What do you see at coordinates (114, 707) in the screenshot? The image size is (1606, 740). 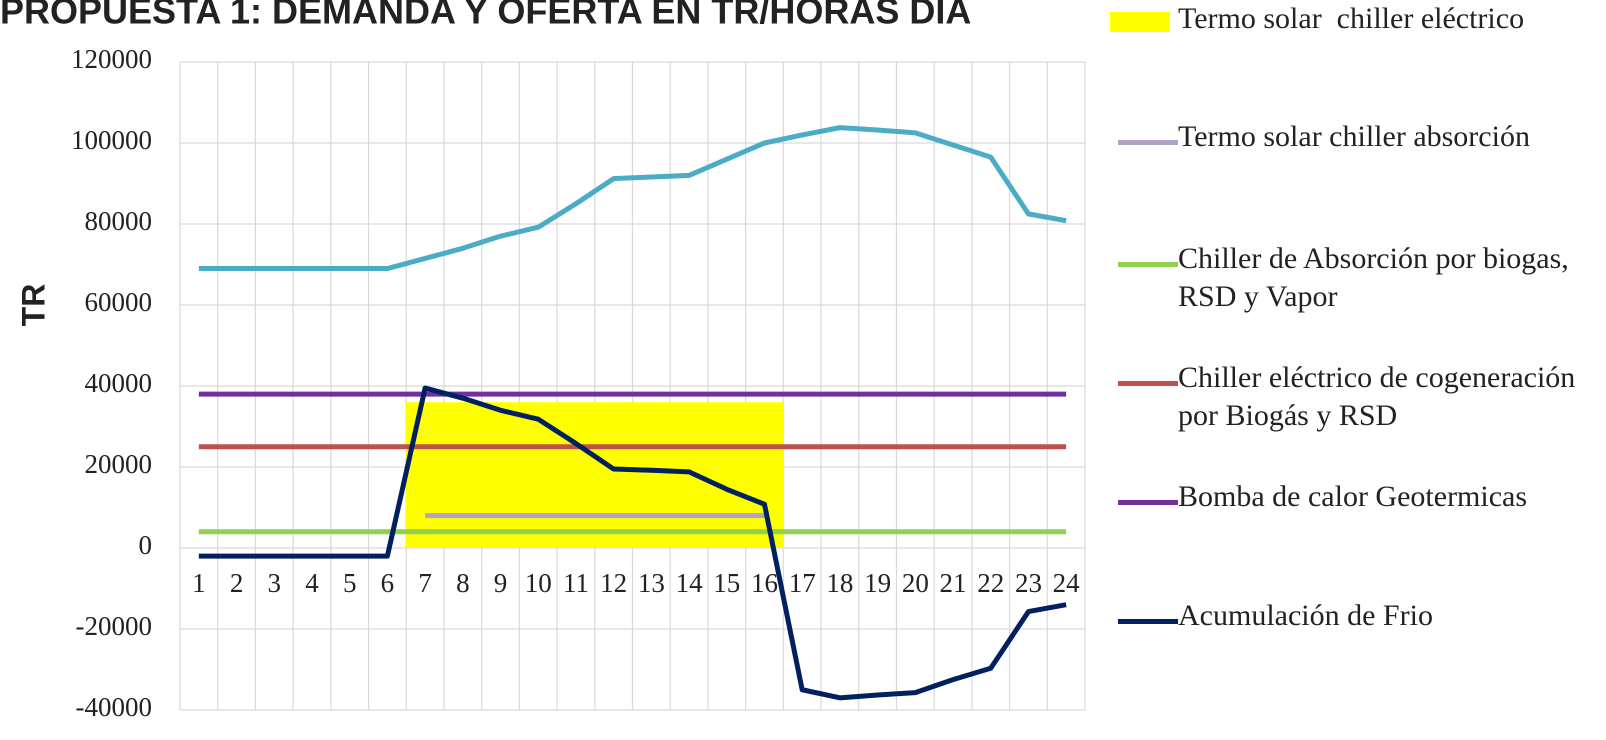 I see `y-tick-label: -40000` at bounding box center [114, 707].